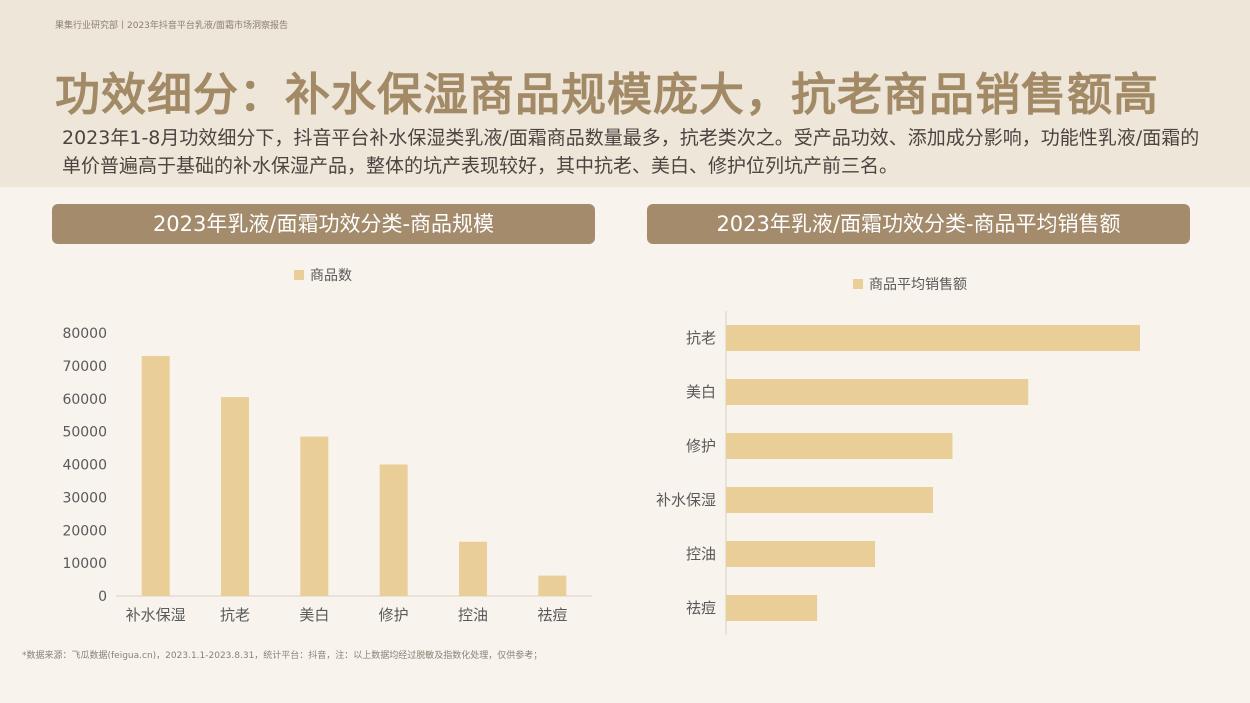 This screenshot has width=1250, height=703. What do you see at coordinates (84, 433) in the screenshot?
I see `y-tick-label: 50000` at bounding box center [84, 433].